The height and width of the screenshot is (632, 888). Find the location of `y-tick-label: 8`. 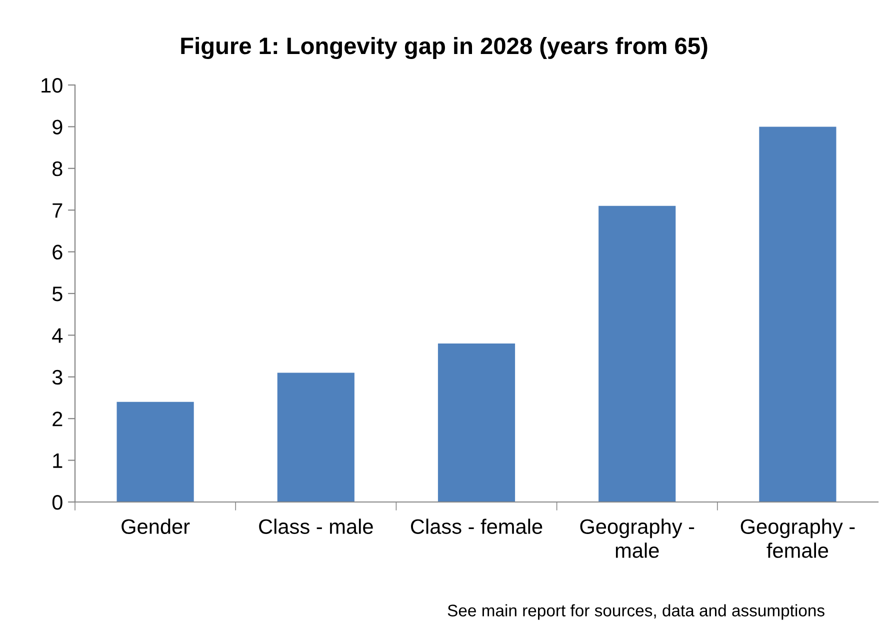

y-tick-label: 8 is located at coordinates (57, 168).